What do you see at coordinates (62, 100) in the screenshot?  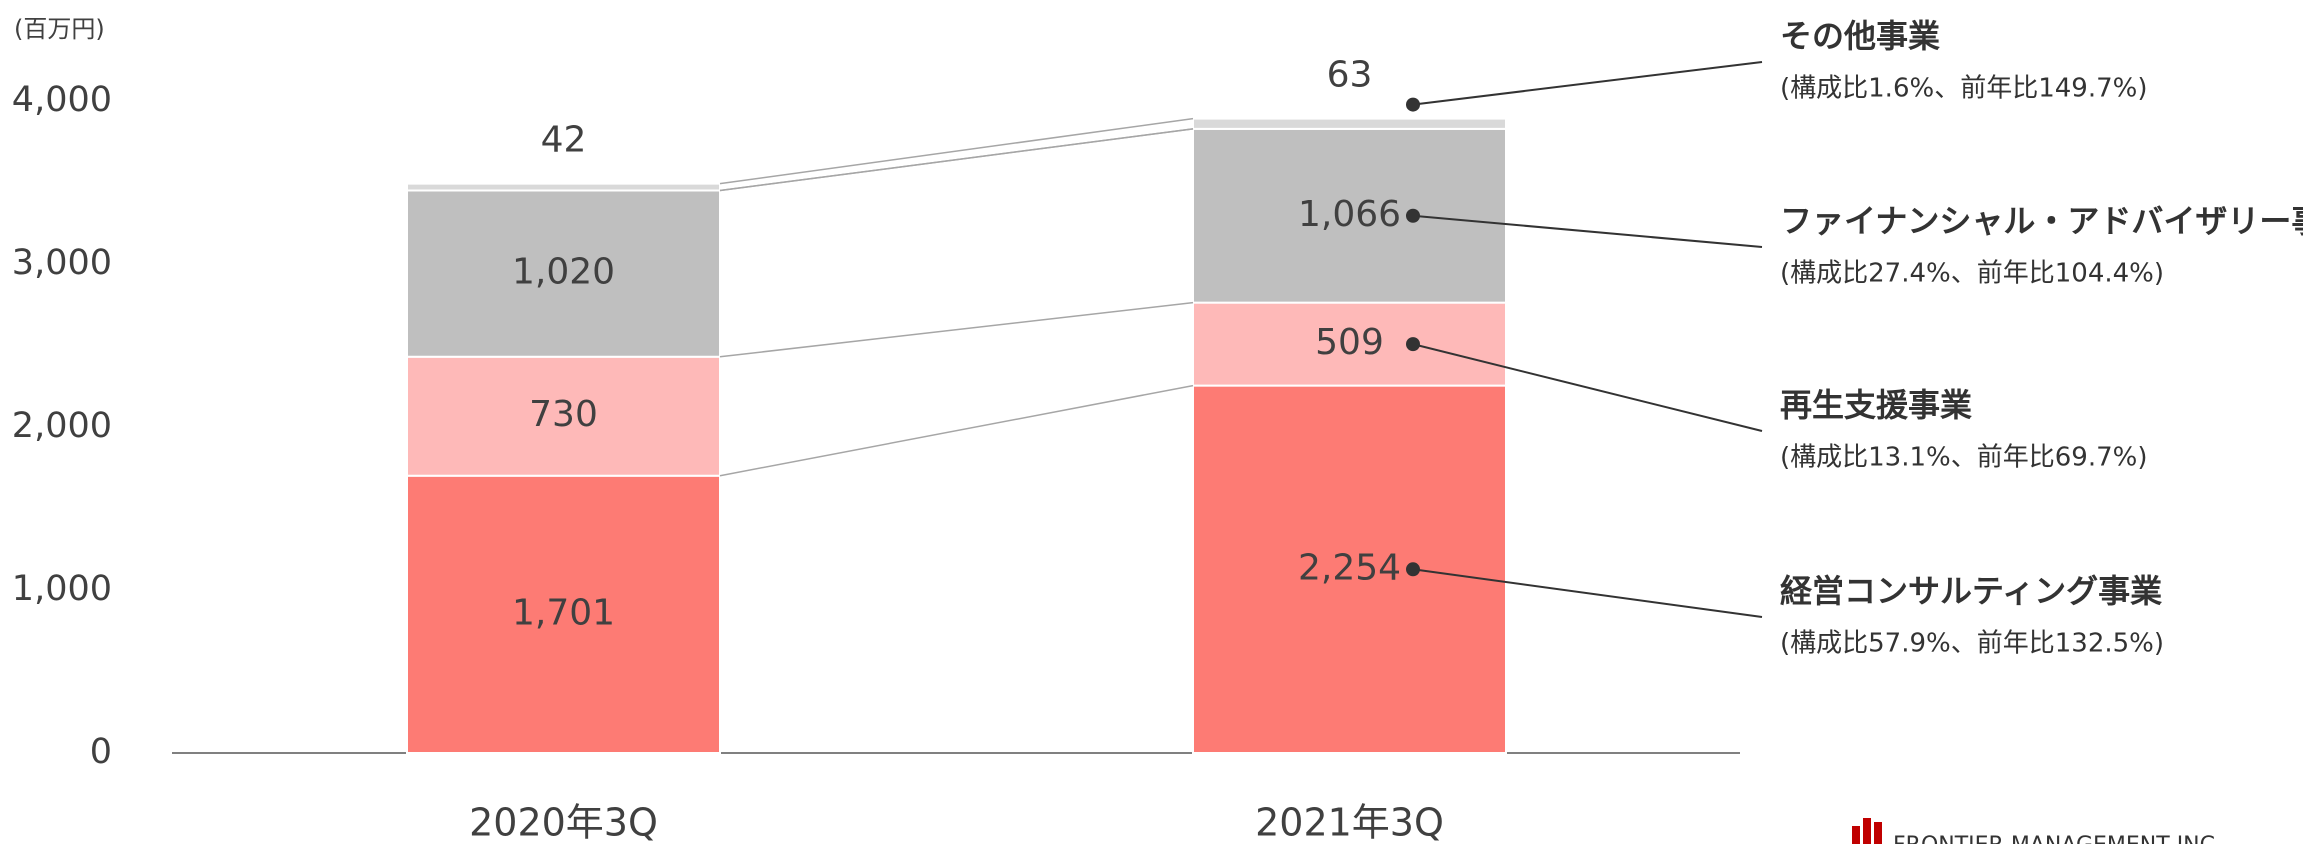 I see `y-tick-label: 4,000` at bounding box center [62, 100].